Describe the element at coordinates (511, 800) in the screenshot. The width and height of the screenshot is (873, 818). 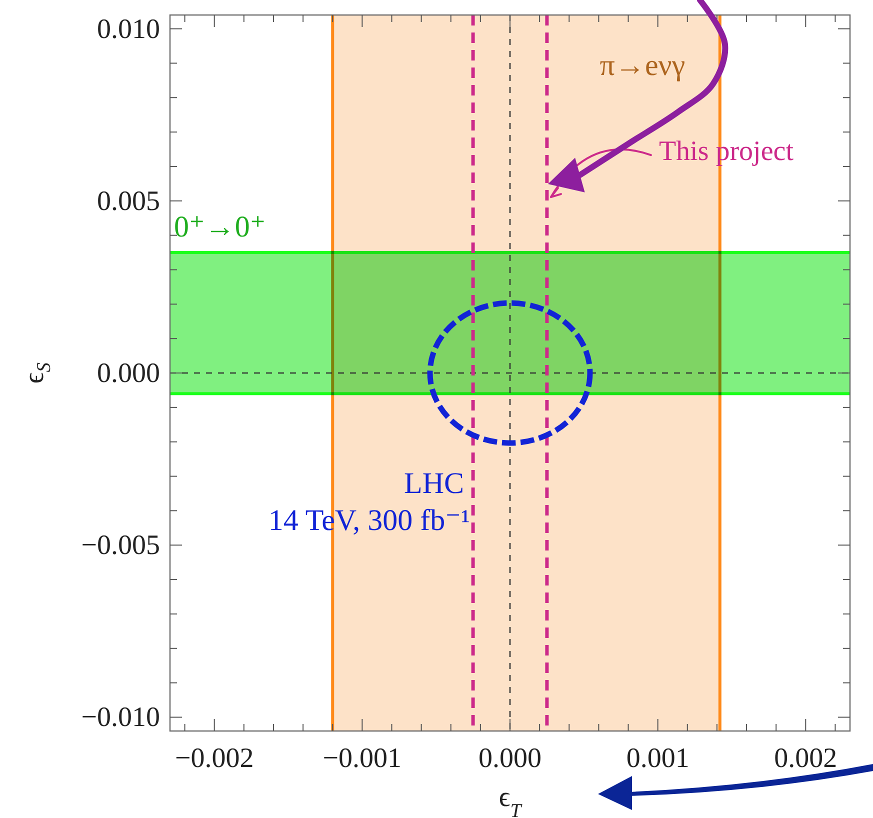
I see `x-axis-title: ϵ$_{T}$` at that location.